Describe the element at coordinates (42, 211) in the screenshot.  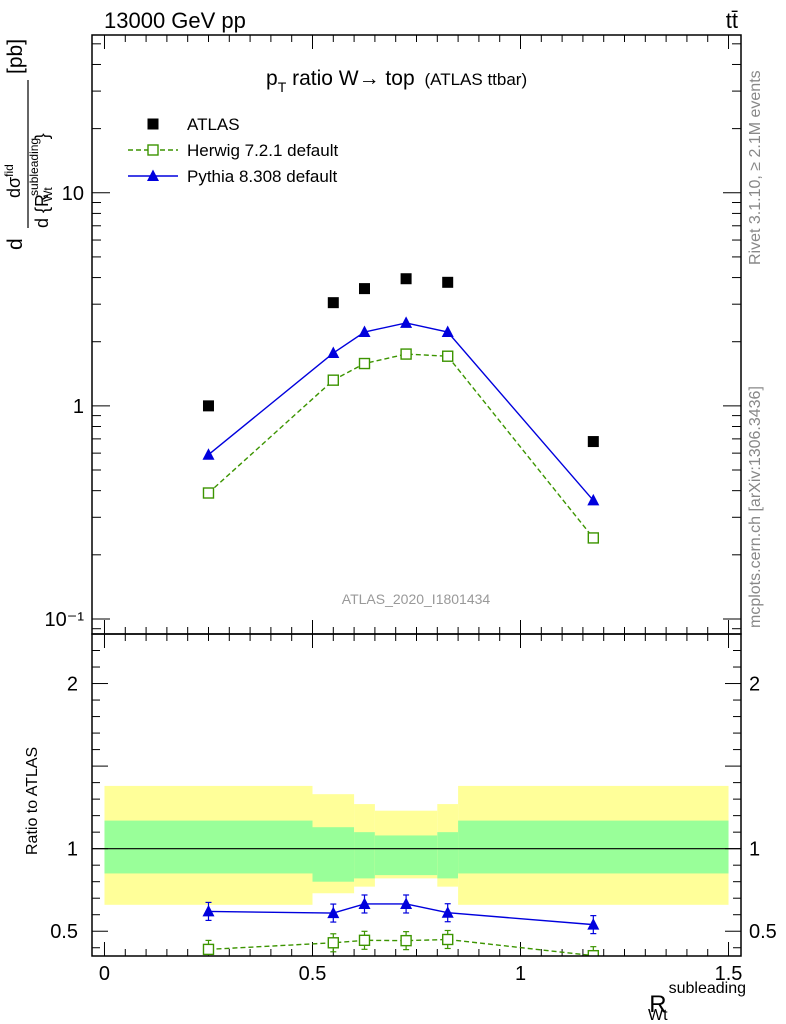
I see `ylabel-den: d {R` at that location.